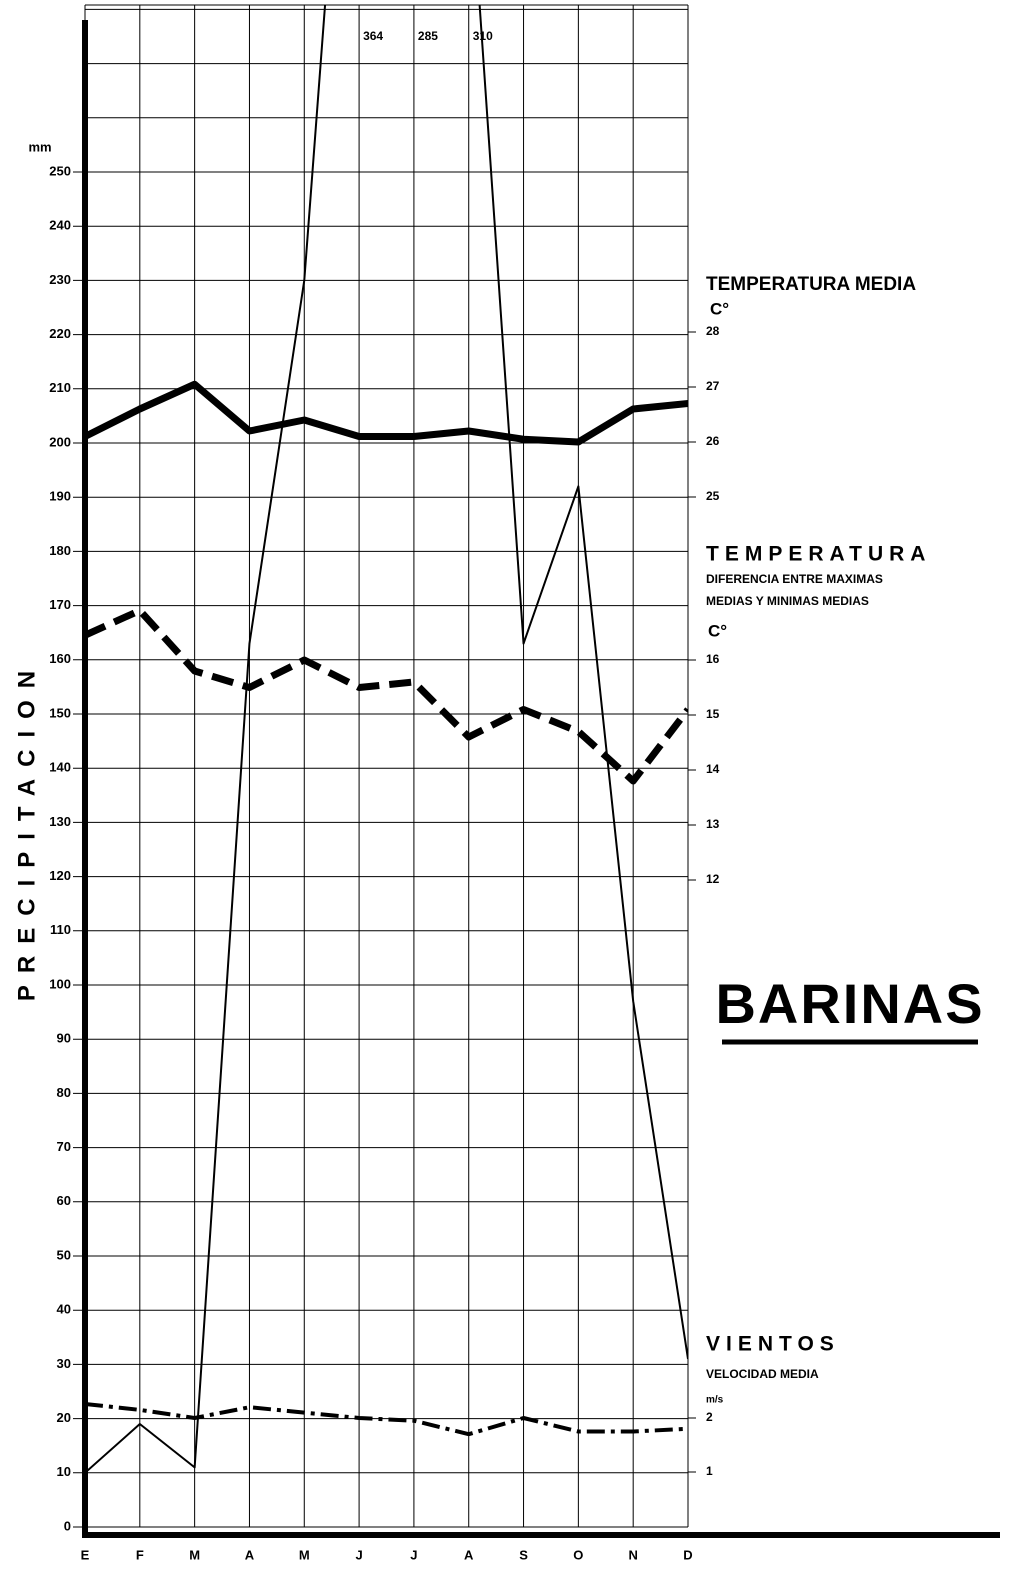 The height and width of the screenshot is (1579, 1012). What do you see at coordinates (794, 579) in the screenshot?
I see `series-subtitle: DIFERENCIA ENTRE MAXIMAS` at bounding box center [794, 579].